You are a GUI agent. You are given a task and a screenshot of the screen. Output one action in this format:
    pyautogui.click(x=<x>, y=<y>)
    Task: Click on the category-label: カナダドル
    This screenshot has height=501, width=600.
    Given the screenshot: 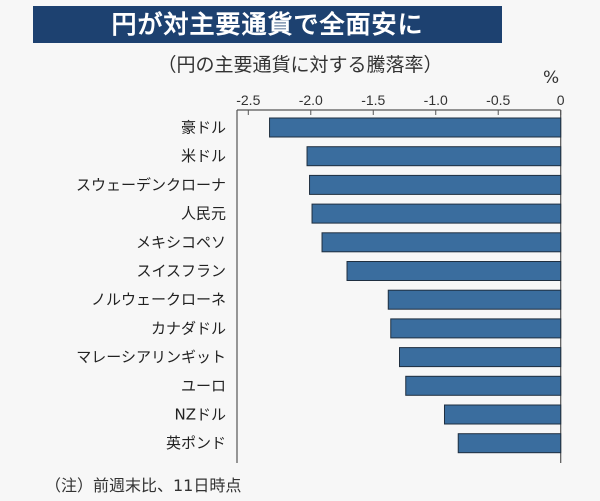 What is the action you would take?
    pyautogui.click(x=188, y=328)
    